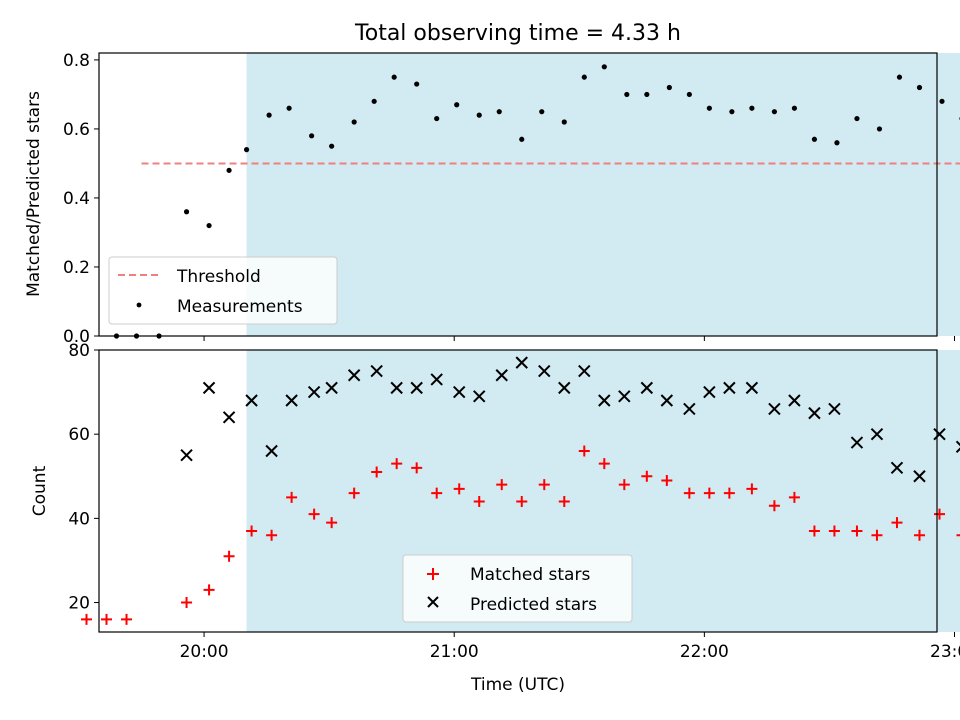 Image resolution: width=960 pixels, height=720 pixels. What do you see at coordinates (433, 602) in the screenshot?
I see `predicted-legend-swatch` at bounding box center [433, 602].